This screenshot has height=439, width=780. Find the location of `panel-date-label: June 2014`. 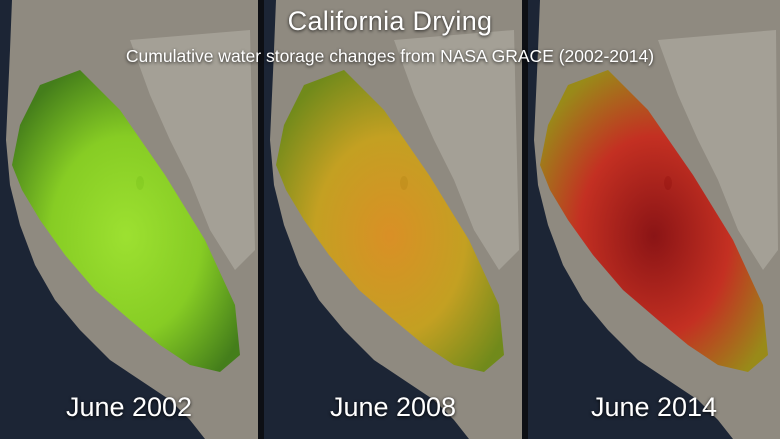

panel-date-label: June 2014 is located at coordinates (654, 407).